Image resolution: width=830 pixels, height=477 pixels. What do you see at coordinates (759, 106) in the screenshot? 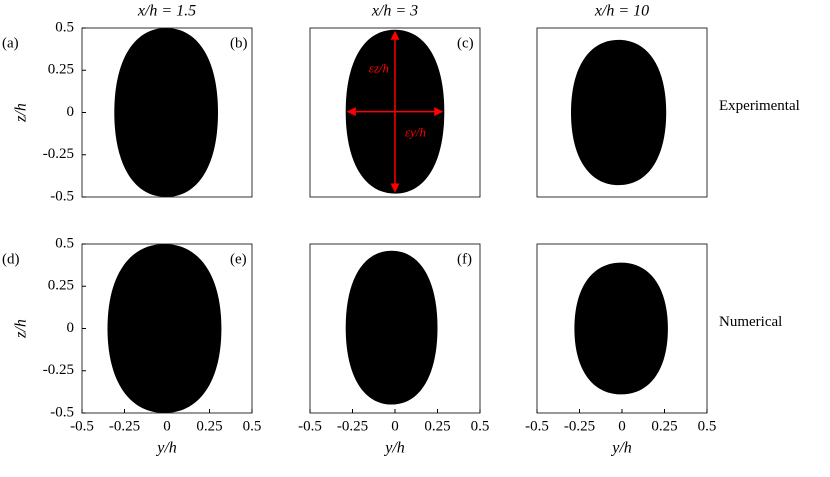
I see `row-label: Experimental` at bounding box center [759, 106].